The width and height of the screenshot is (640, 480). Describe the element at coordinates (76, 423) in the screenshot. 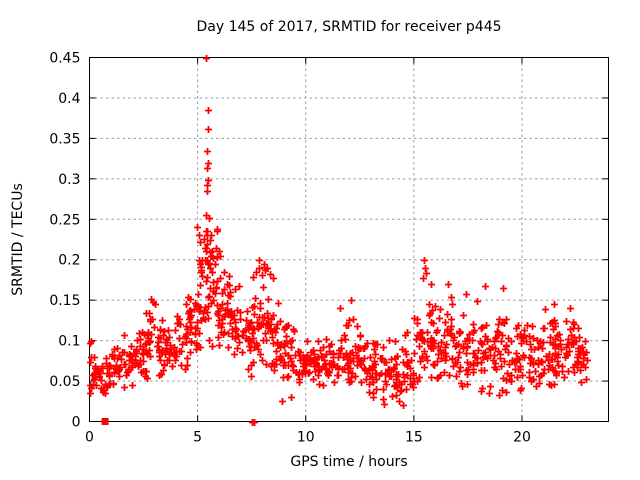

I see `y-tick-label: 0` at that location.